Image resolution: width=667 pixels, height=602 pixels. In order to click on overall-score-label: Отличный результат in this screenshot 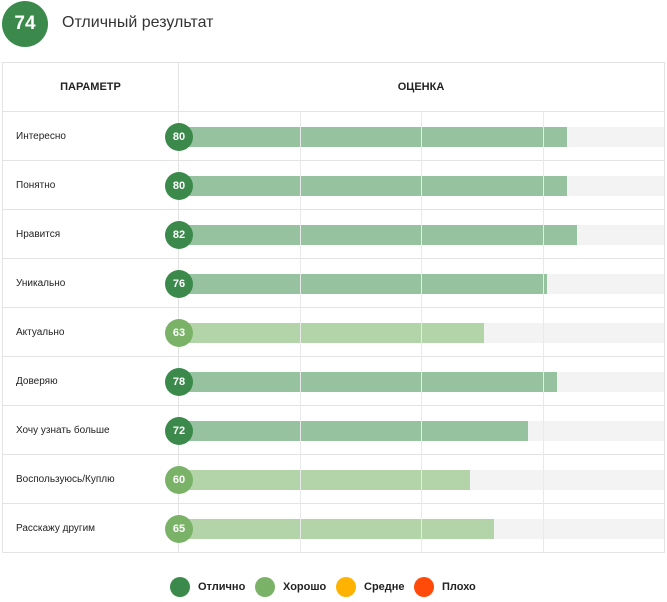, I will do `click(138, 22)`.